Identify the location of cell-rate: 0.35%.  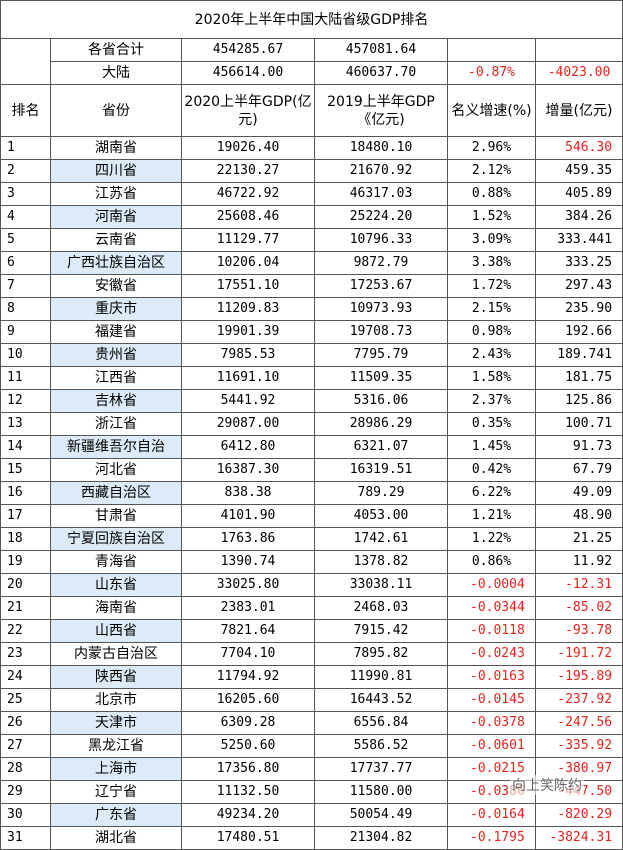
(491, 424).